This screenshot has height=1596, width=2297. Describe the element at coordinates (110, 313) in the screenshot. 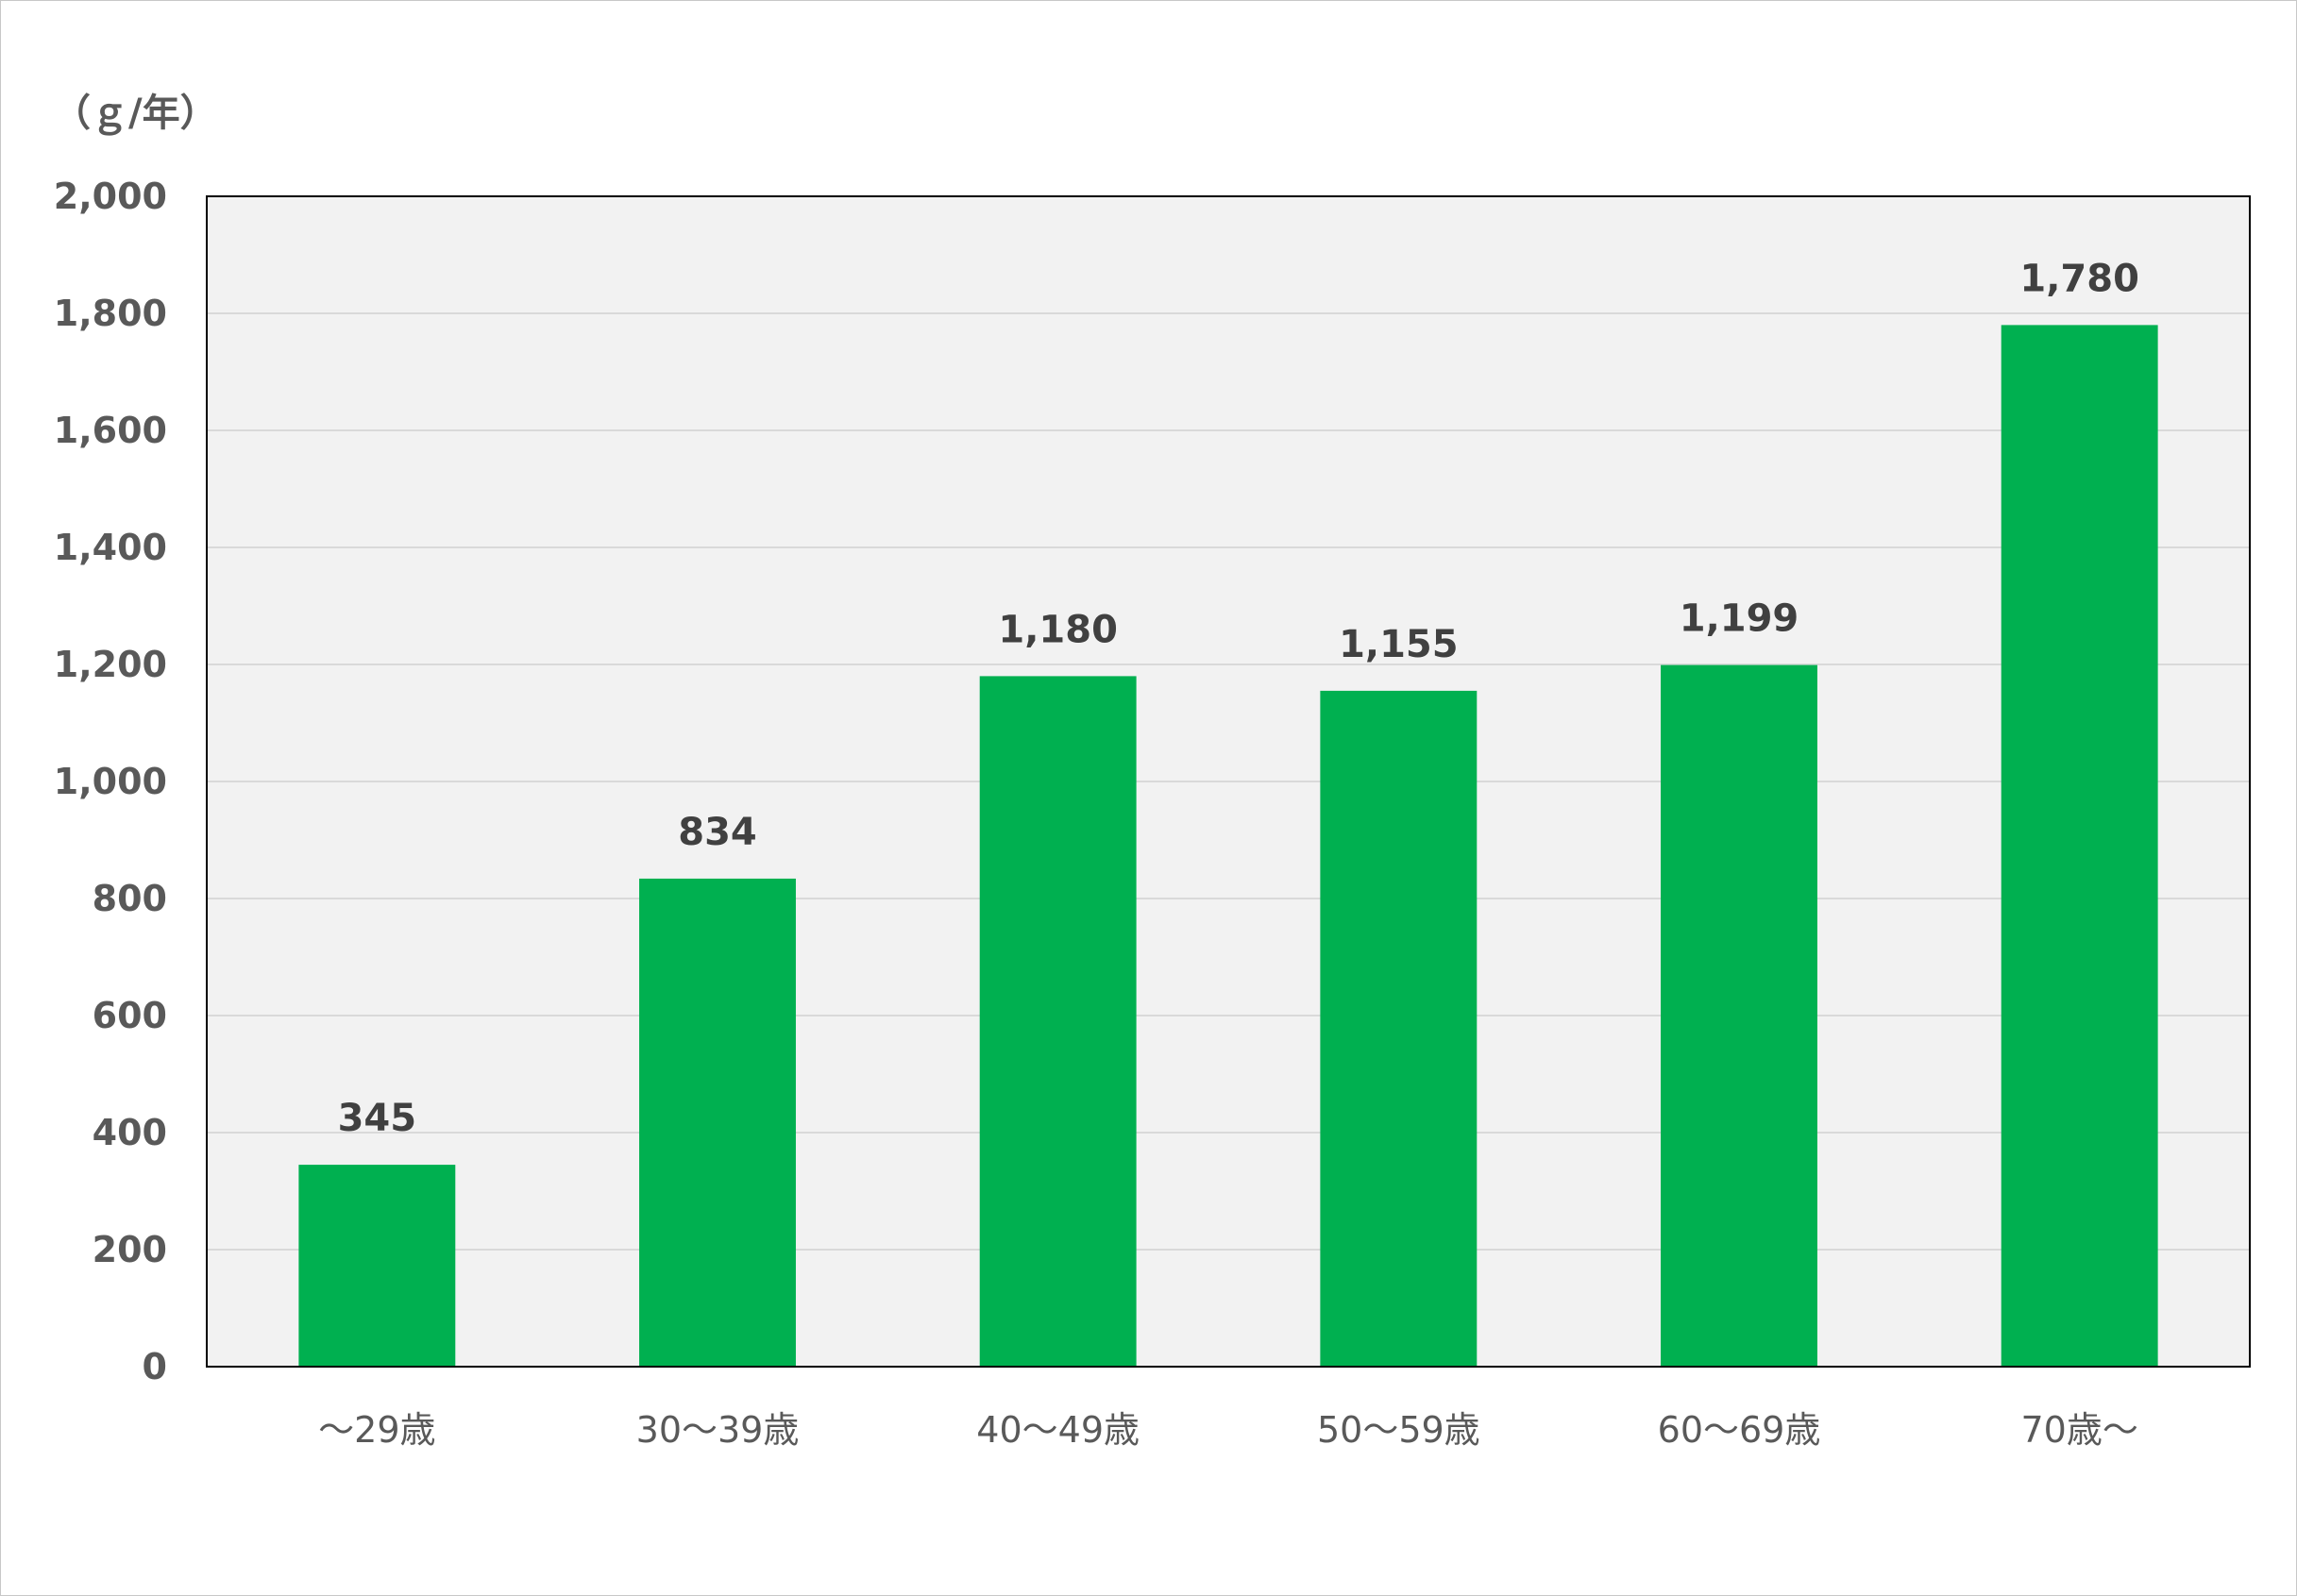

I see `y-tick-label: 1,800` at that location.